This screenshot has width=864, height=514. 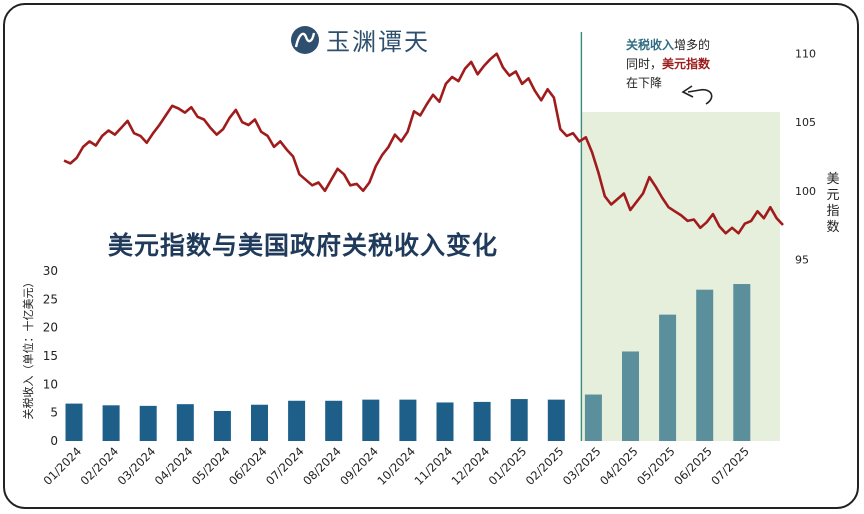 I want to click on x-tick-label: 11/2024, so click(x=433, y=466).